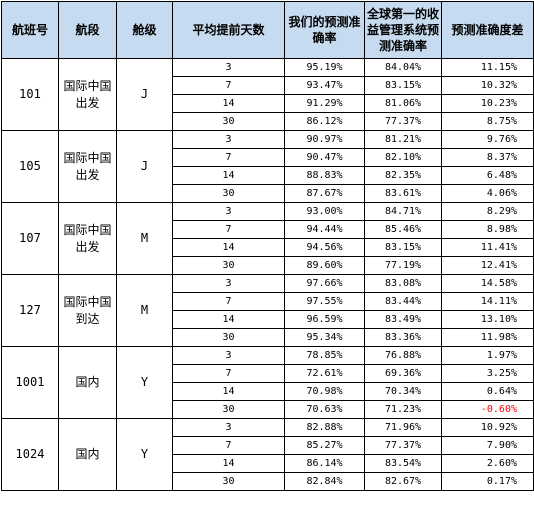  What do you see at coordinates (487, 247) in the screenshot?
I see `accuracy-diff-cell: 11.41%` at bounding box center [487, 247].